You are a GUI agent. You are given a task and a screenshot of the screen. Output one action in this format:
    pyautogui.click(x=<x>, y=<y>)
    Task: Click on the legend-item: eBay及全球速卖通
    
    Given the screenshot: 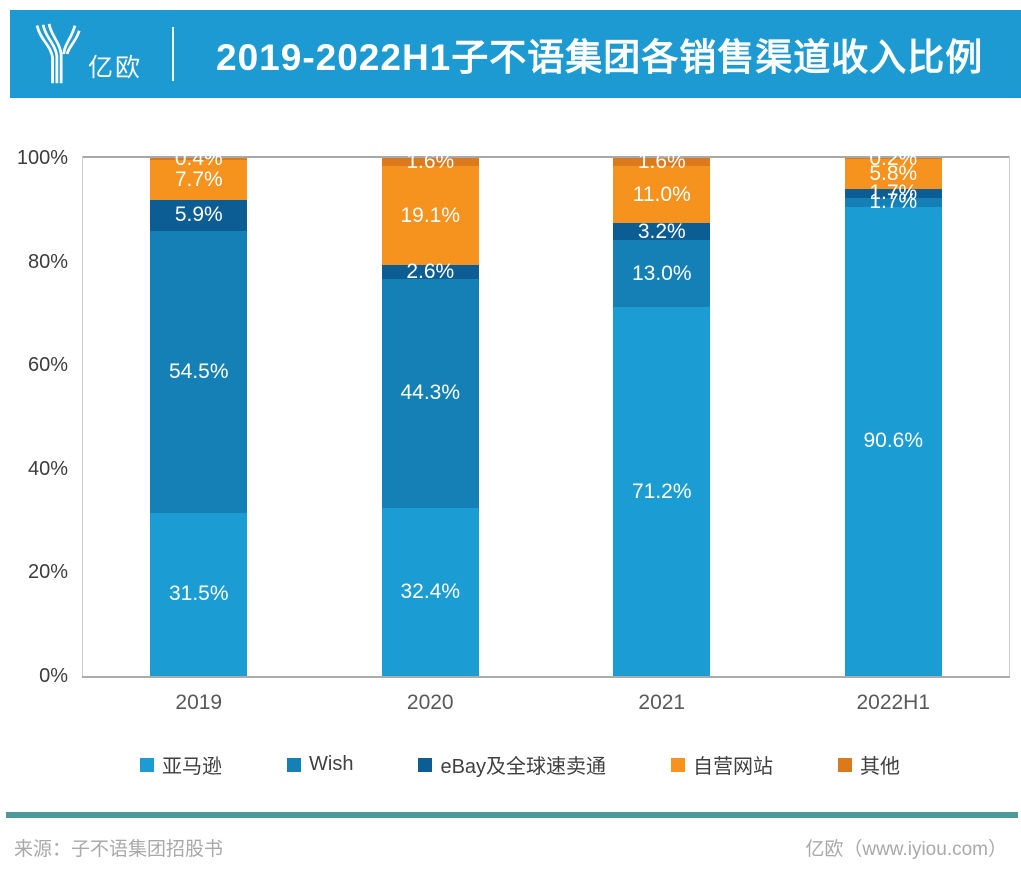 What is the action you would take?
    pyautogui.click(x=512, y=764)
    